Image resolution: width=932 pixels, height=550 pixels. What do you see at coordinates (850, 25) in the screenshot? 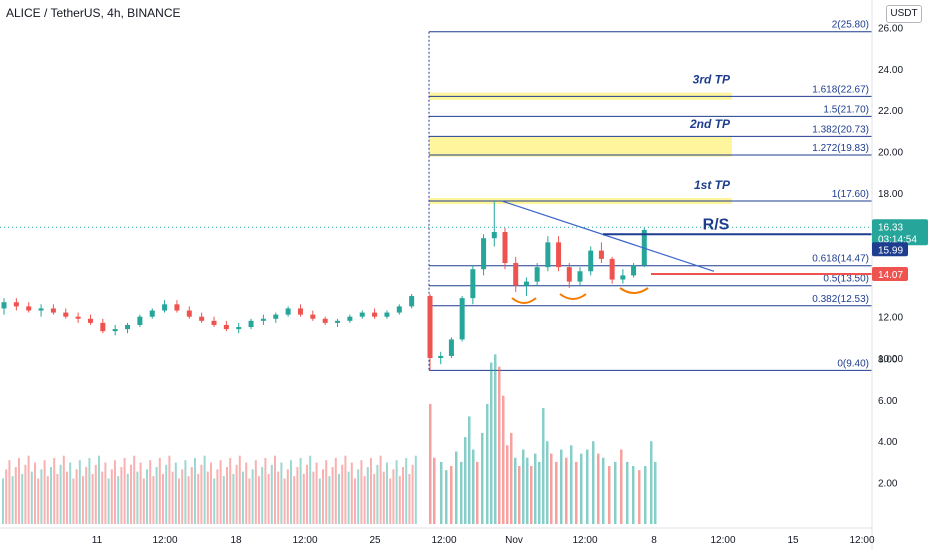
I see `fib-level-label: 2(25.80)` at bounding box center [850, 25].